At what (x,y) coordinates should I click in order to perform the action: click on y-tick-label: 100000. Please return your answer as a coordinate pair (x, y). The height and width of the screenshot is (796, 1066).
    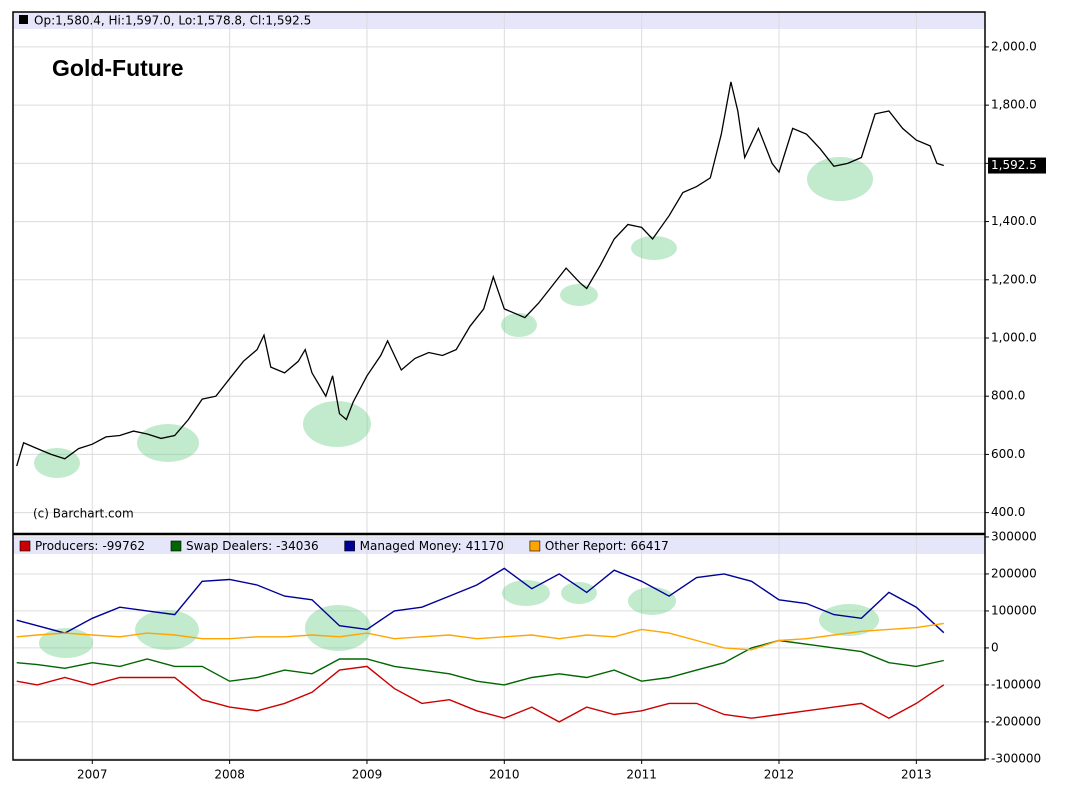
    Looking at the image, I should click on (1014, 610).